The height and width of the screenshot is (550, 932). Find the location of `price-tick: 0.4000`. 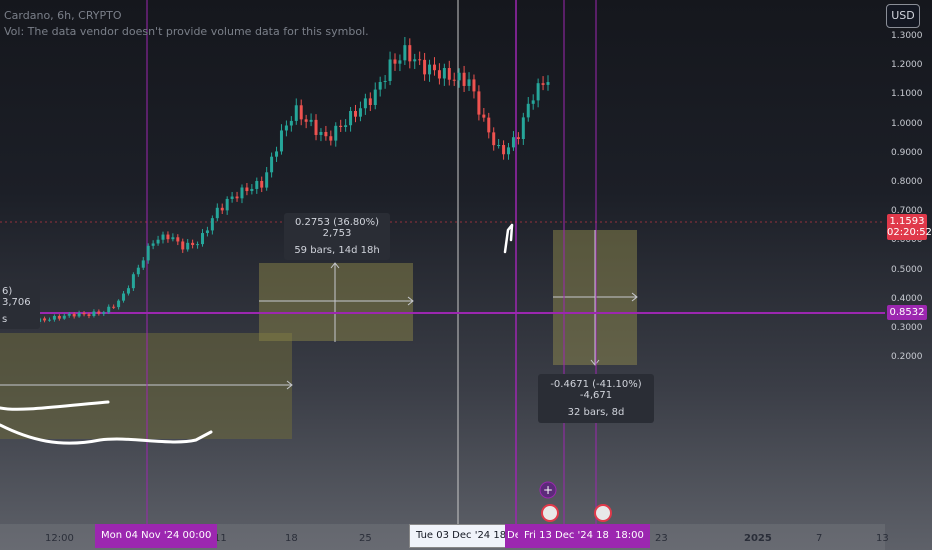

price-tick: 0.4000 is located at coordinates (907, 298).